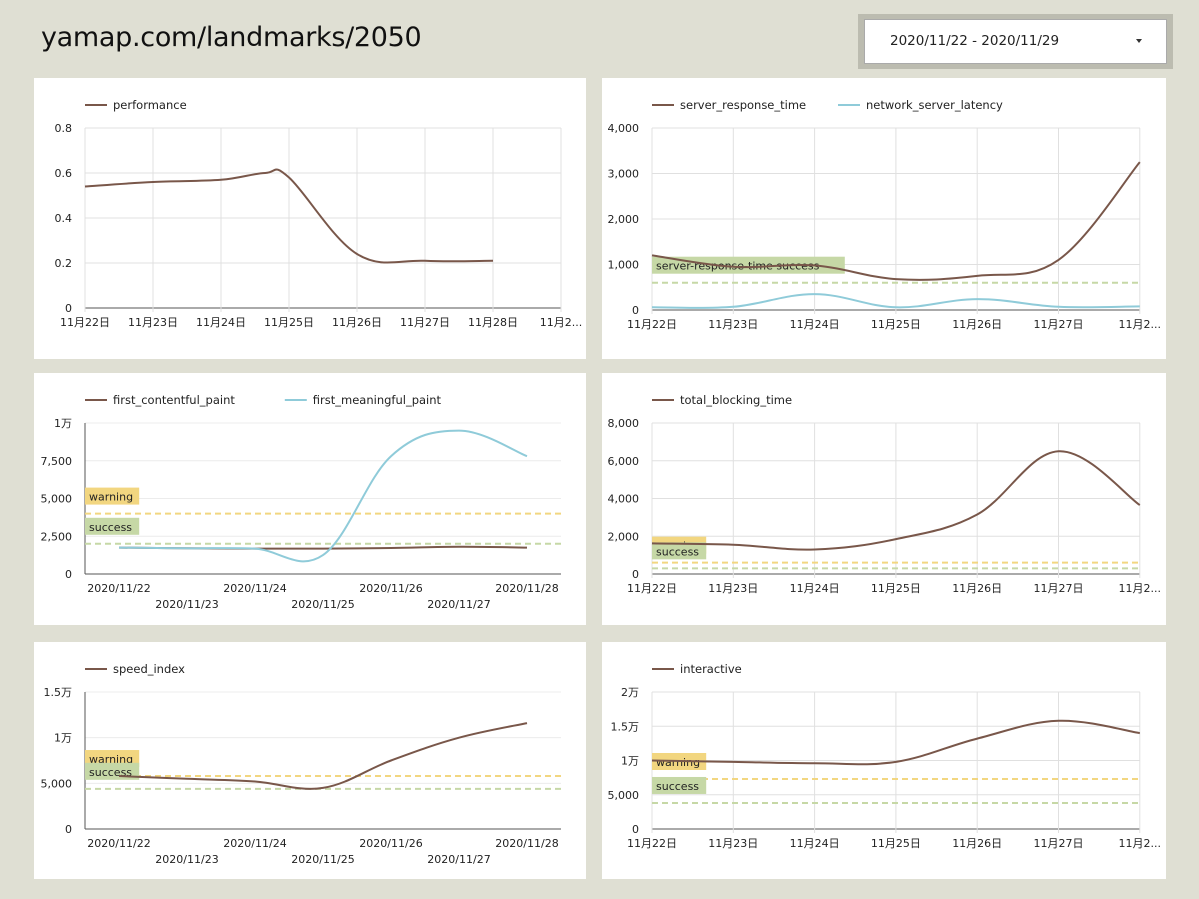 The image size is (1199, 899). Describe the element at coordinates (895, 301) in the screenshot. I see `series-line-network_server_latency` at that location.